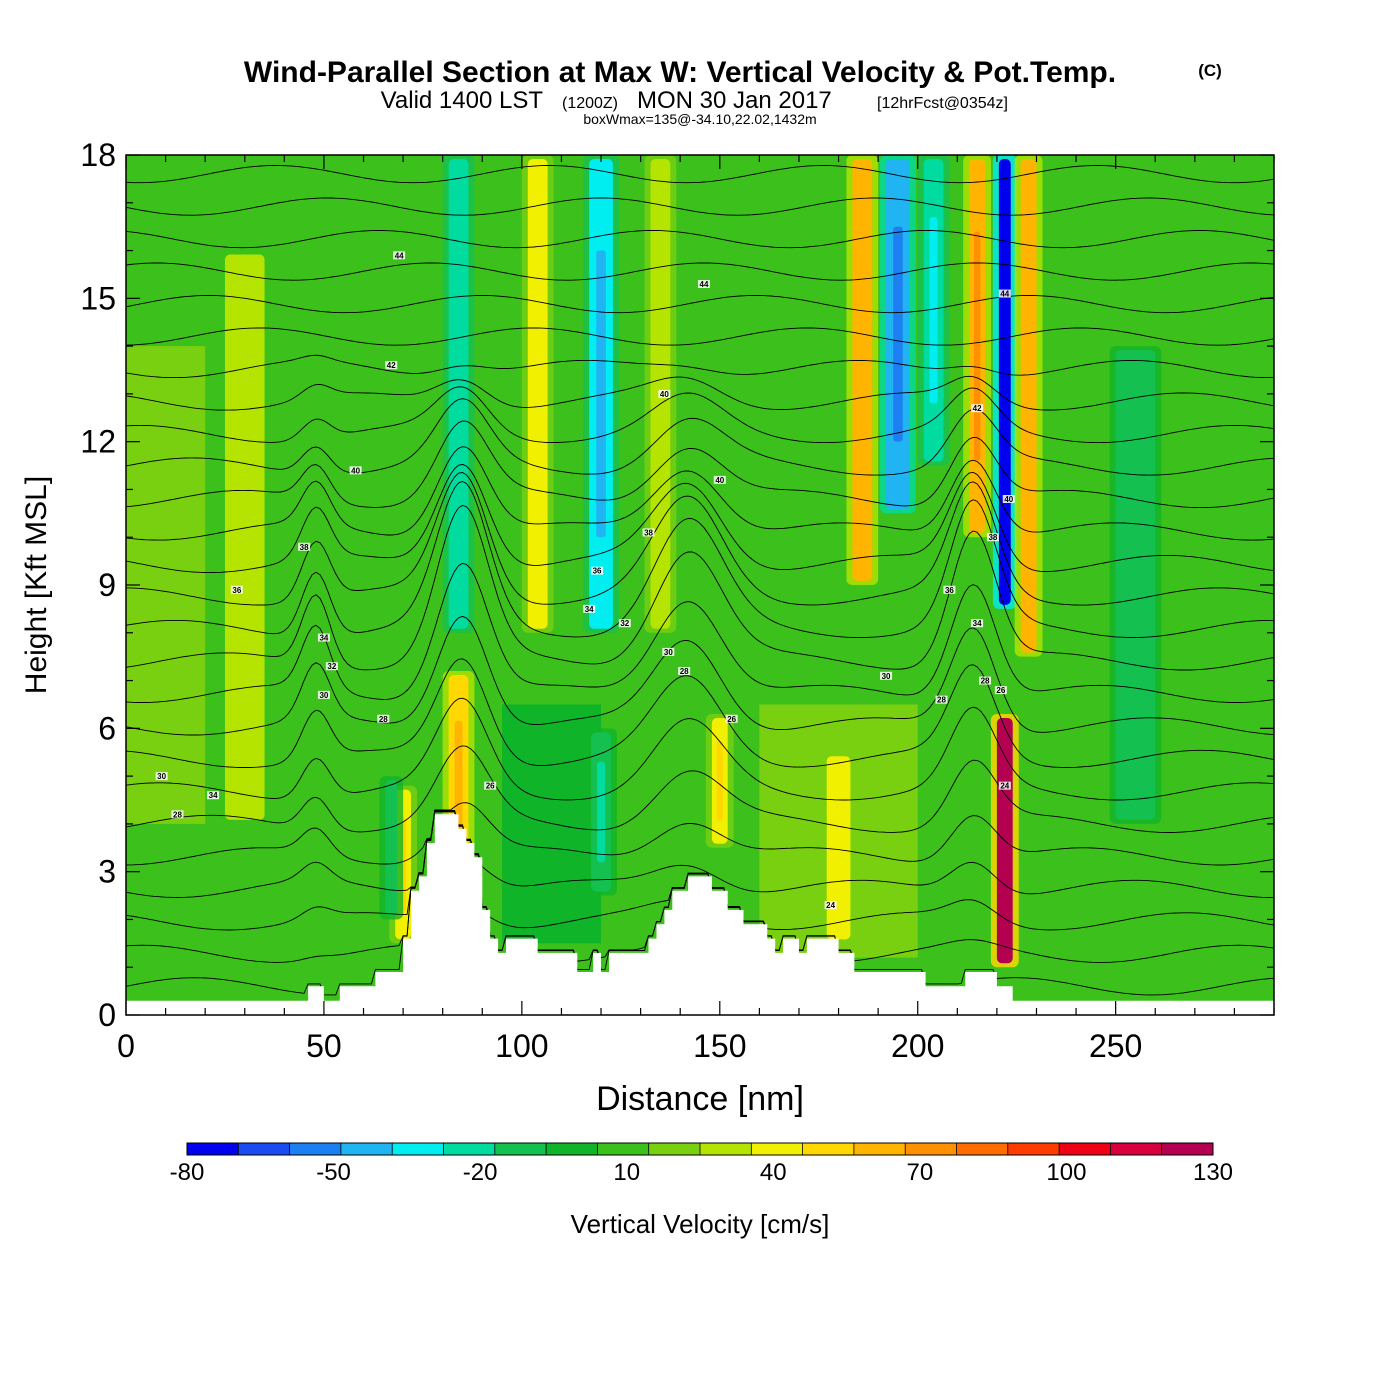 The image size is (1400, 1400). I want to click on contour-label-text: 34, so click(589, 609).